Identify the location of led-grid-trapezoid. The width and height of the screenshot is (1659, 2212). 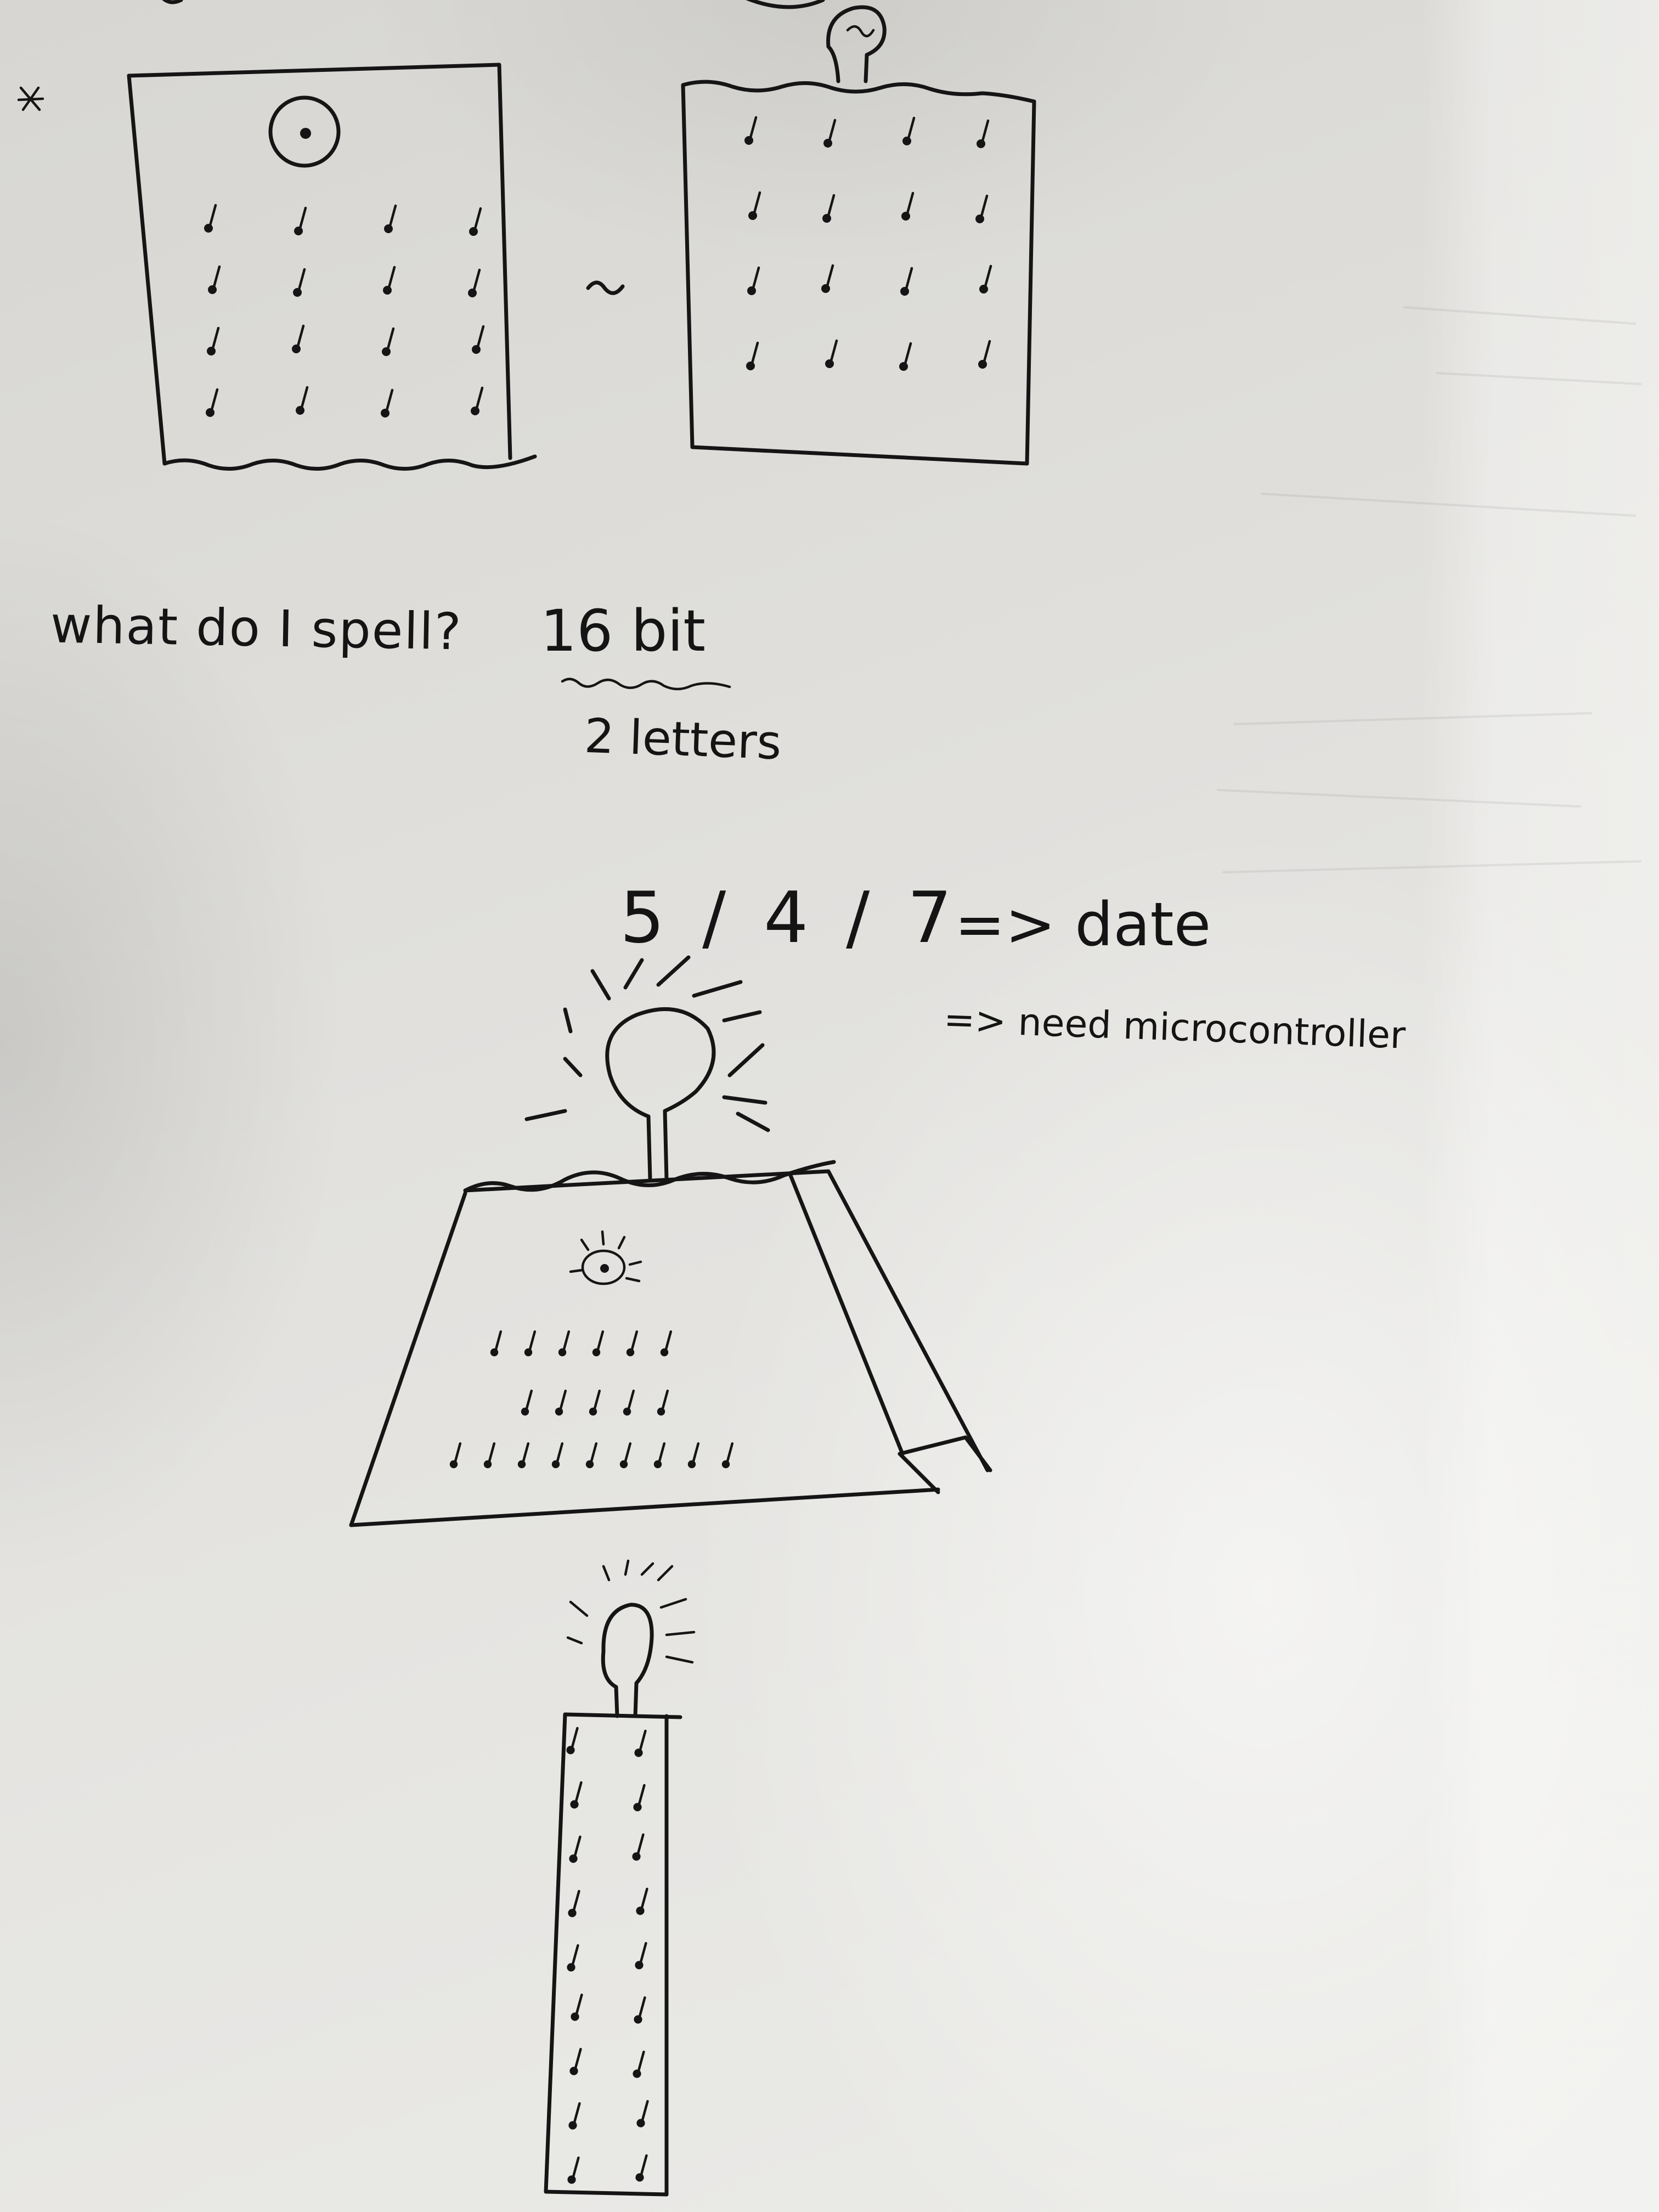
(591, 1400).